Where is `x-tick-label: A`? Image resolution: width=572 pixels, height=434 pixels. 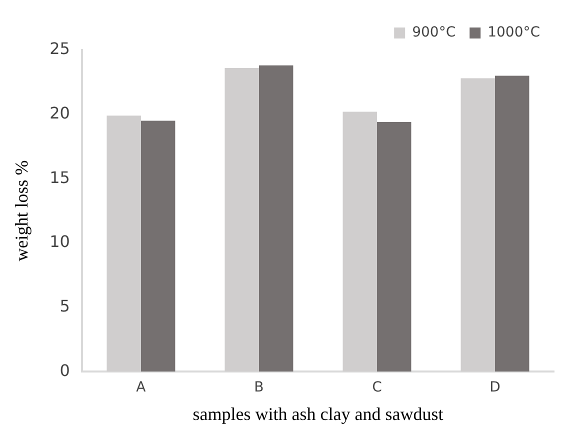
x-tick-label: A is located at coordinates (141, 388).